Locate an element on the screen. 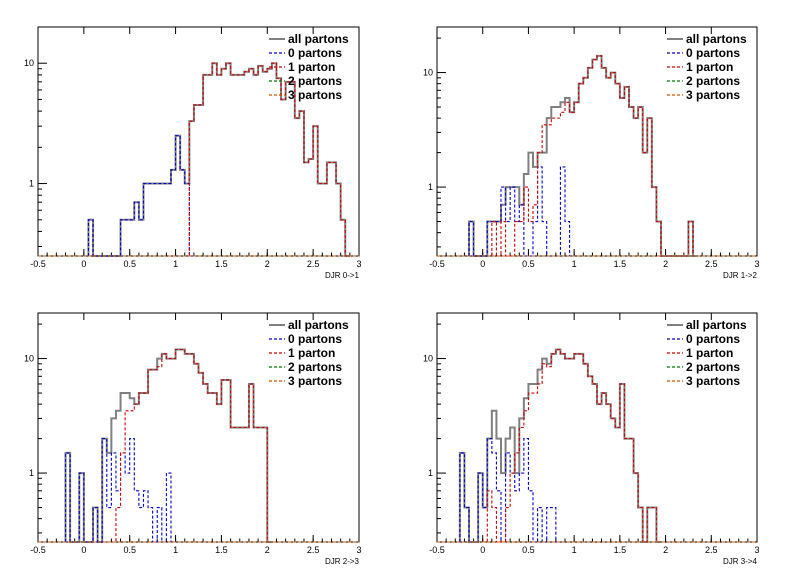 The height and width of the screenshot is (577, 796). x-axis-label: DJR 3->4 is located at coordinates (740, 561).